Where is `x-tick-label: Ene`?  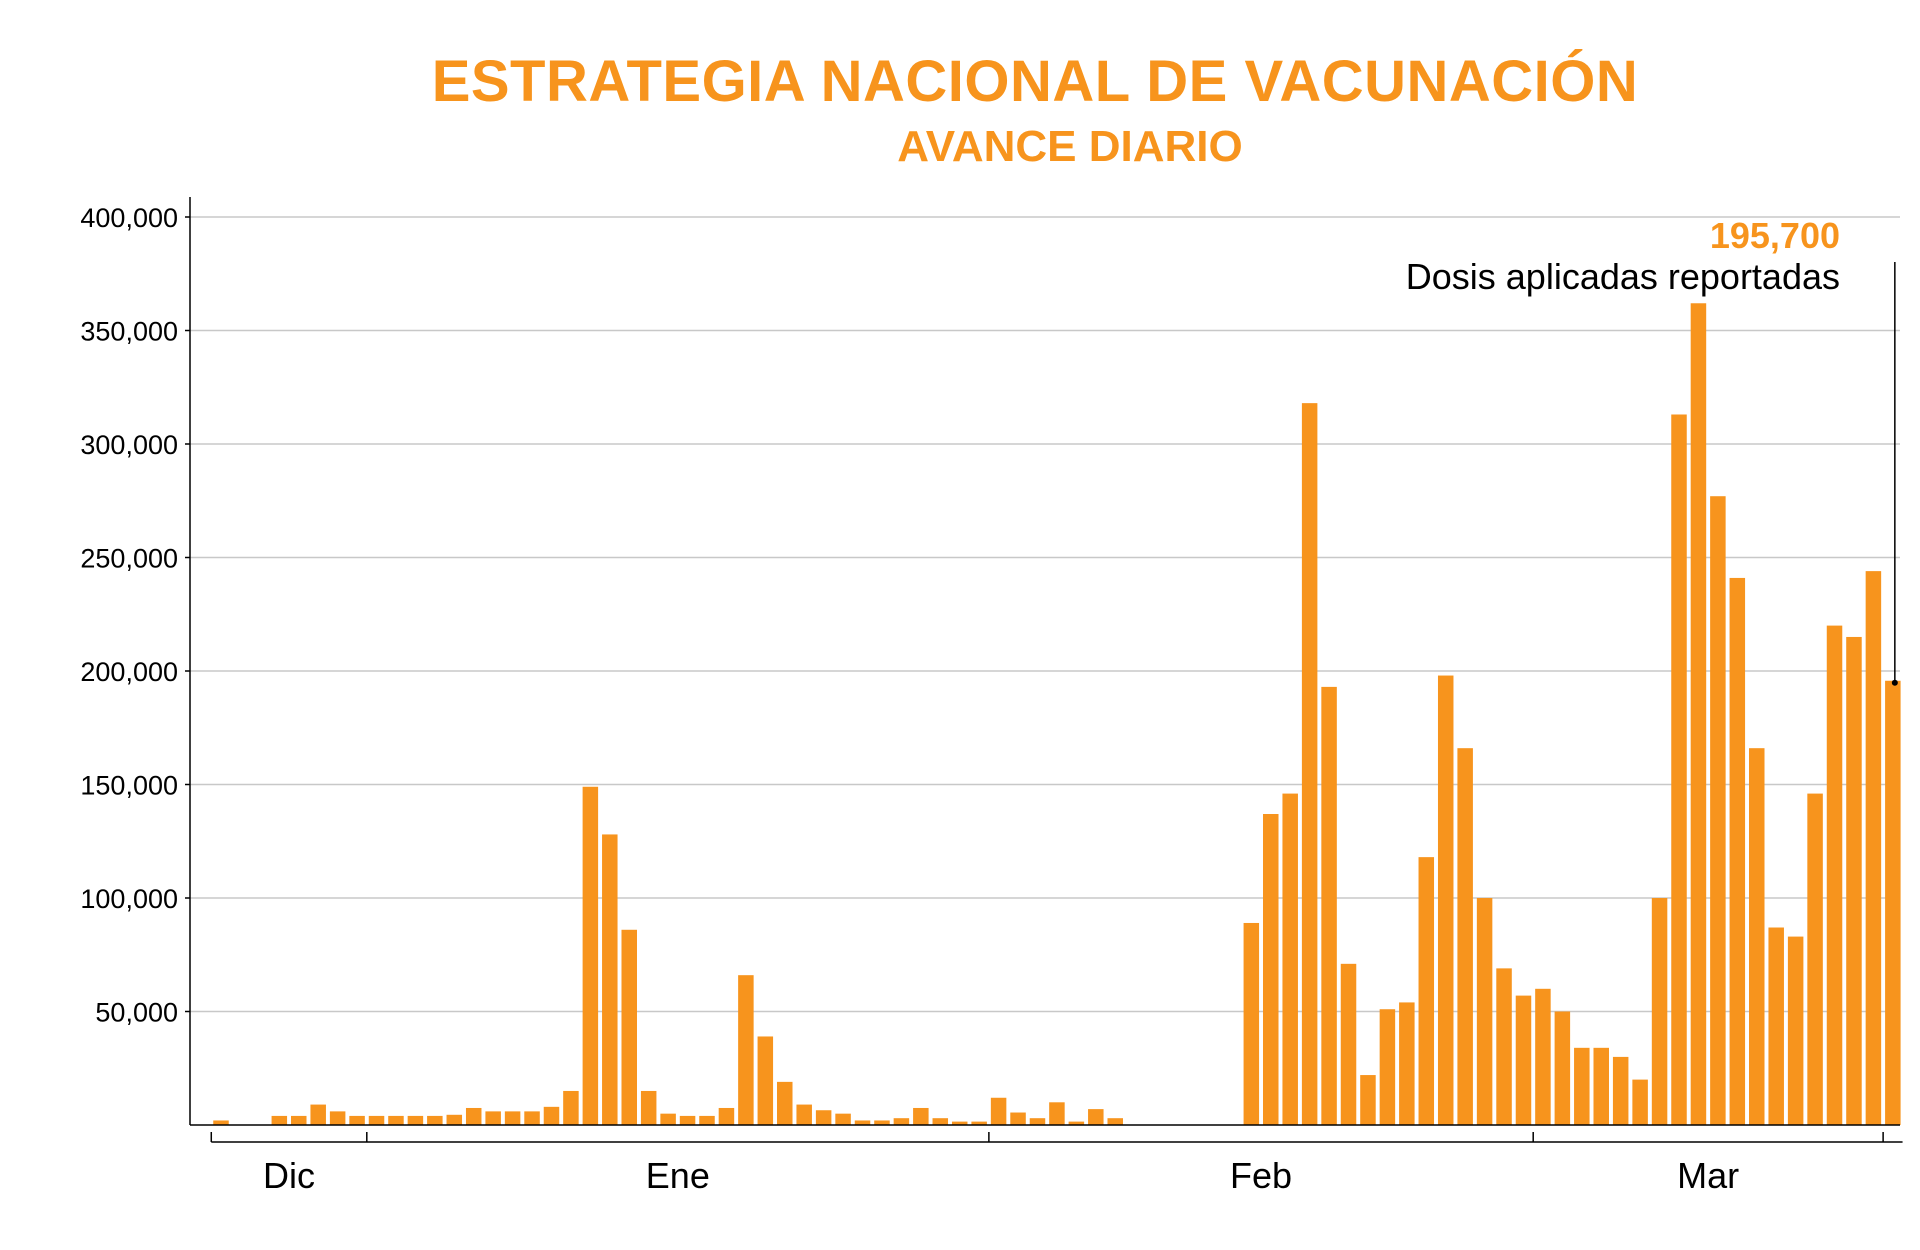 x-tick-label: Ene is located at coordinates (678, 1175).